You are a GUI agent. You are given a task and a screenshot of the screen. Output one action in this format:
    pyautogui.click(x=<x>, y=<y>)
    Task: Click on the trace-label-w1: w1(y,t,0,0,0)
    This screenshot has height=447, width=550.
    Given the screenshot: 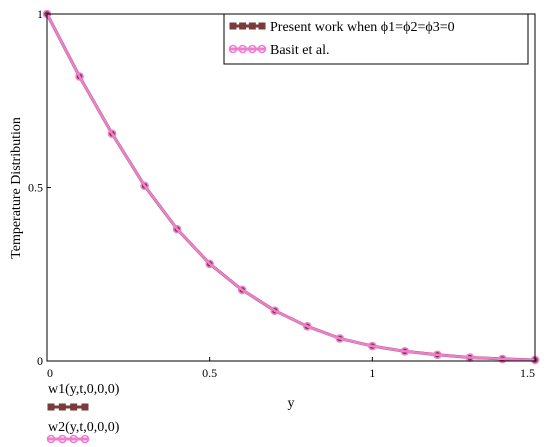 What is the action you would take?
    pyautogui.click(x=83, y=396)
    